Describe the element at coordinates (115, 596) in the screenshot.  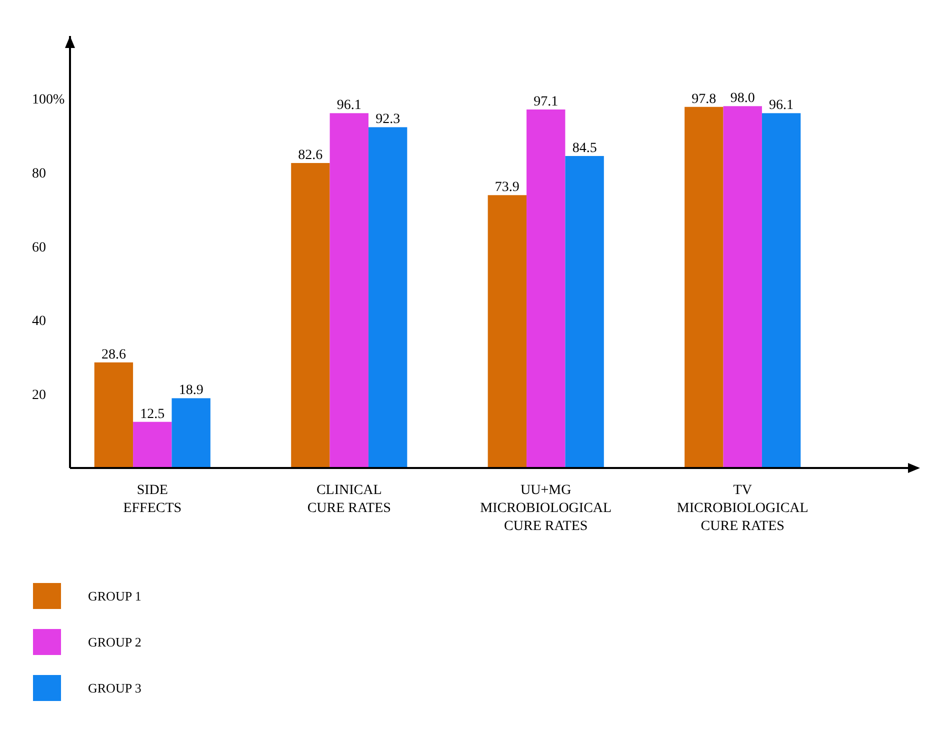
I see `legend-label: GROUP 1` at that location.